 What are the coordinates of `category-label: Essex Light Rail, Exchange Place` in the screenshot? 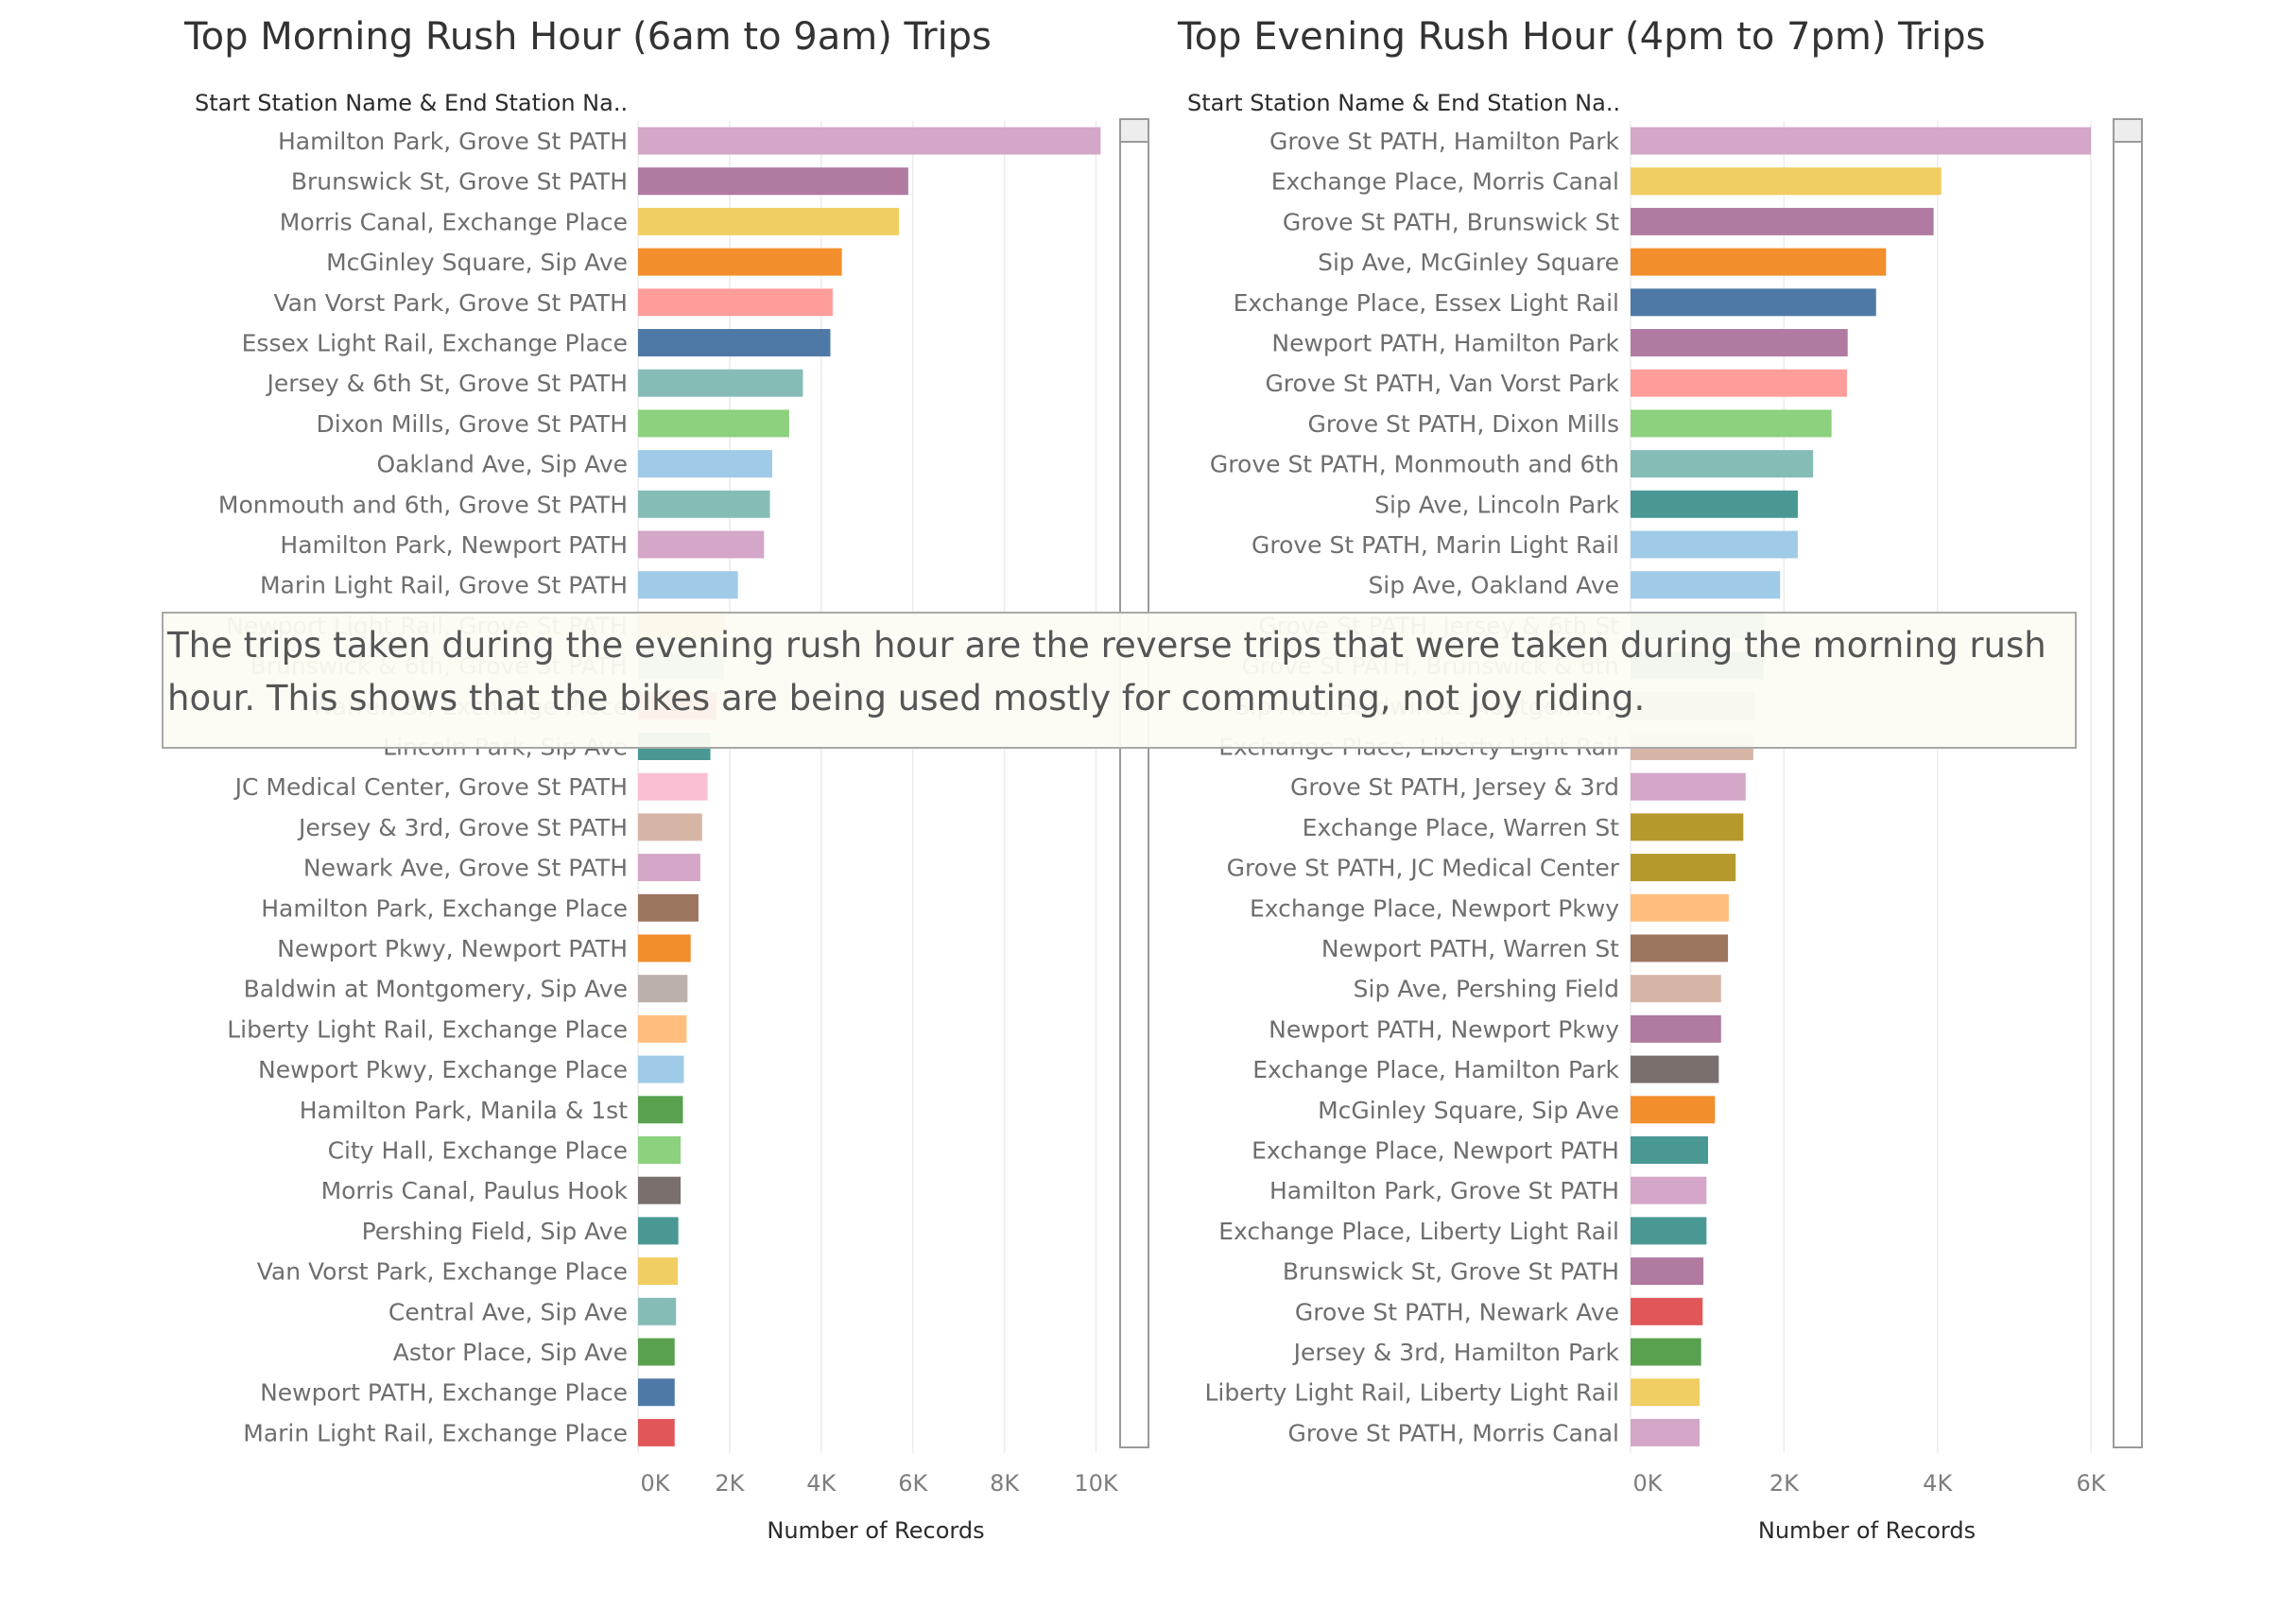 It's located at (435, 343).